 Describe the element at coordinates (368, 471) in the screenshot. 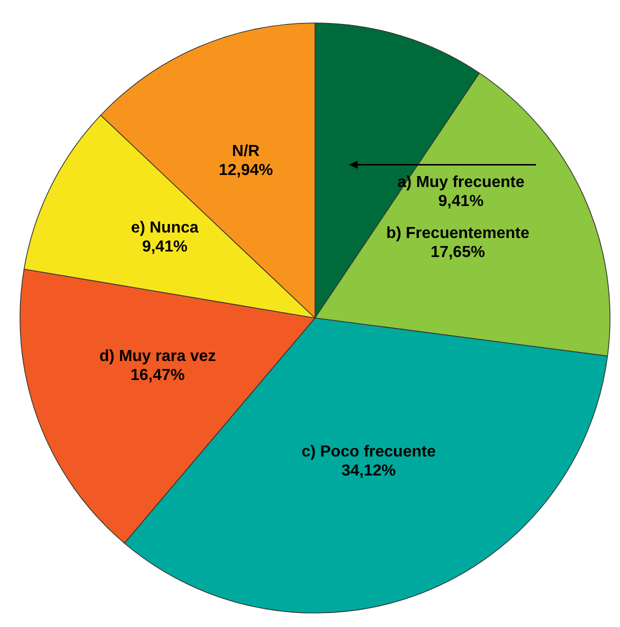

I see `data-label: 34,12%` at that location.